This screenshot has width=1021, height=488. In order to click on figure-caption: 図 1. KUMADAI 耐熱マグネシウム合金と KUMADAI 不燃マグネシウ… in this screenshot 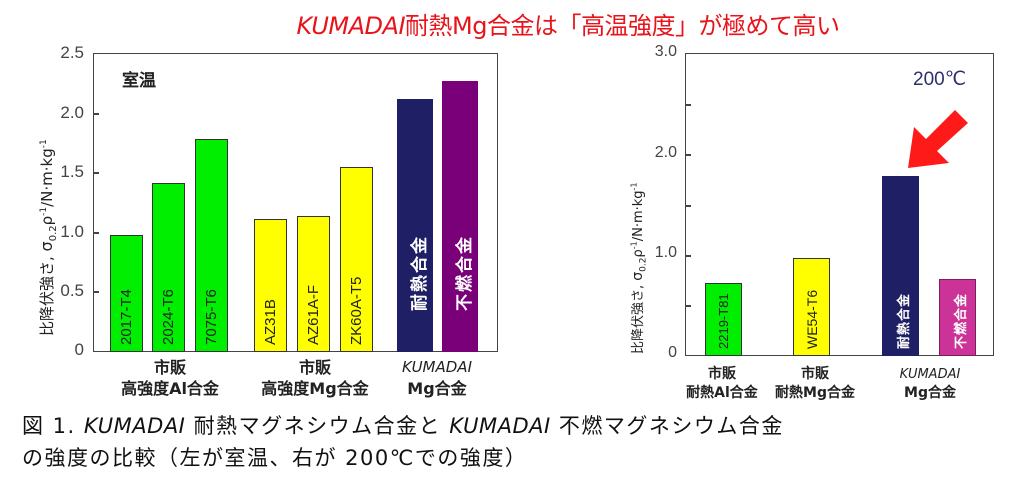, I will do `click(403, 442)`.